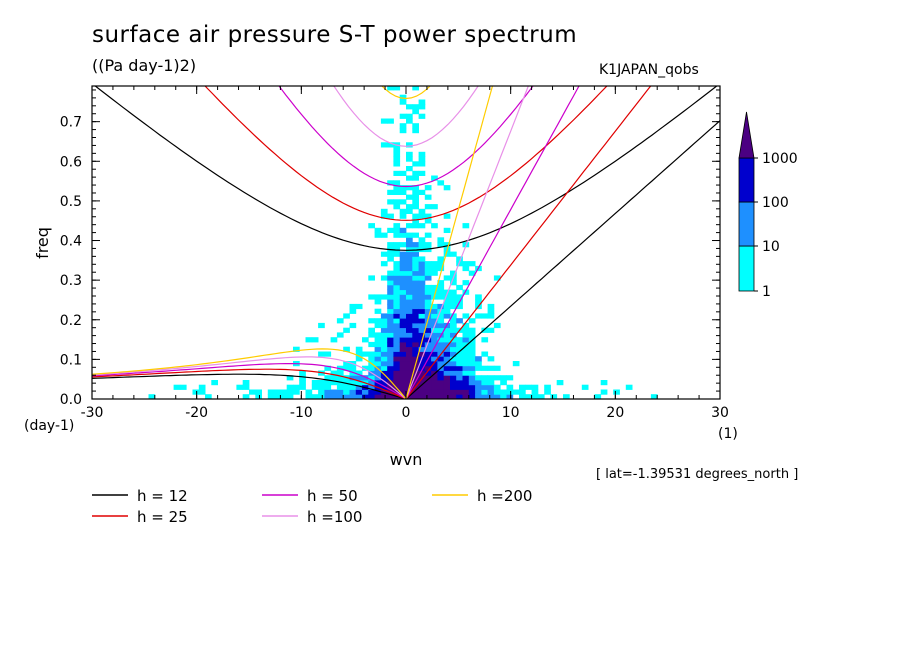 This screenshot has height=654, width=904. What do you see at coordinates (42, 243) in the screenshot?
I see `y-axis-label: freq` at bounding box center [42, 243].